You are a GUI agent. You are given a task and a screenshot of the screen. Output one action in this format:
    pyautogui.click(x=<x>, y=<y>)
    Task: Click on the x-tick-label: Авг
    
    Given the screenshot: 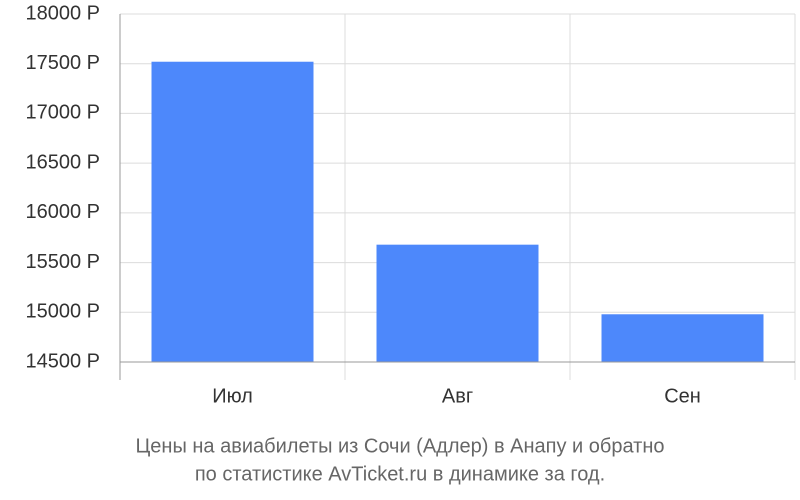 What is the action you would take?
    pyautogui.click(x=457, y=396)
    